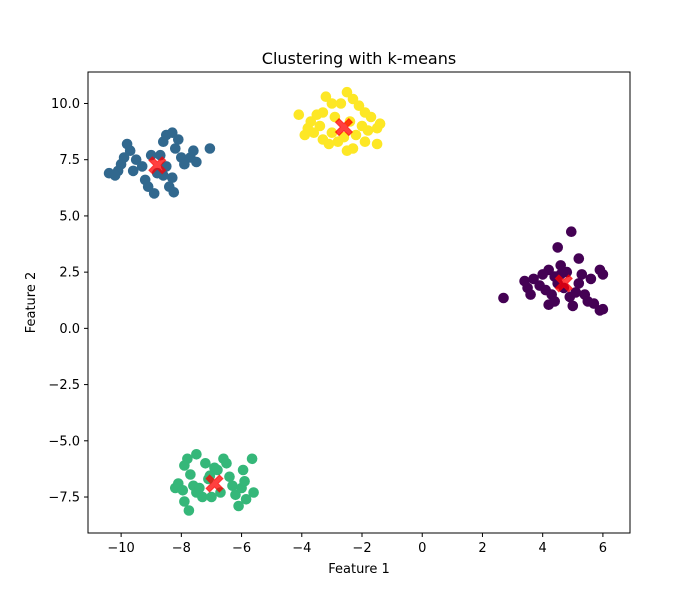 Image resolution: width=700 pixels, height=600 pixels. Describe the element at coordinates (603, 548) in the screenshot. I see `x-tick-label: 6` at that location.